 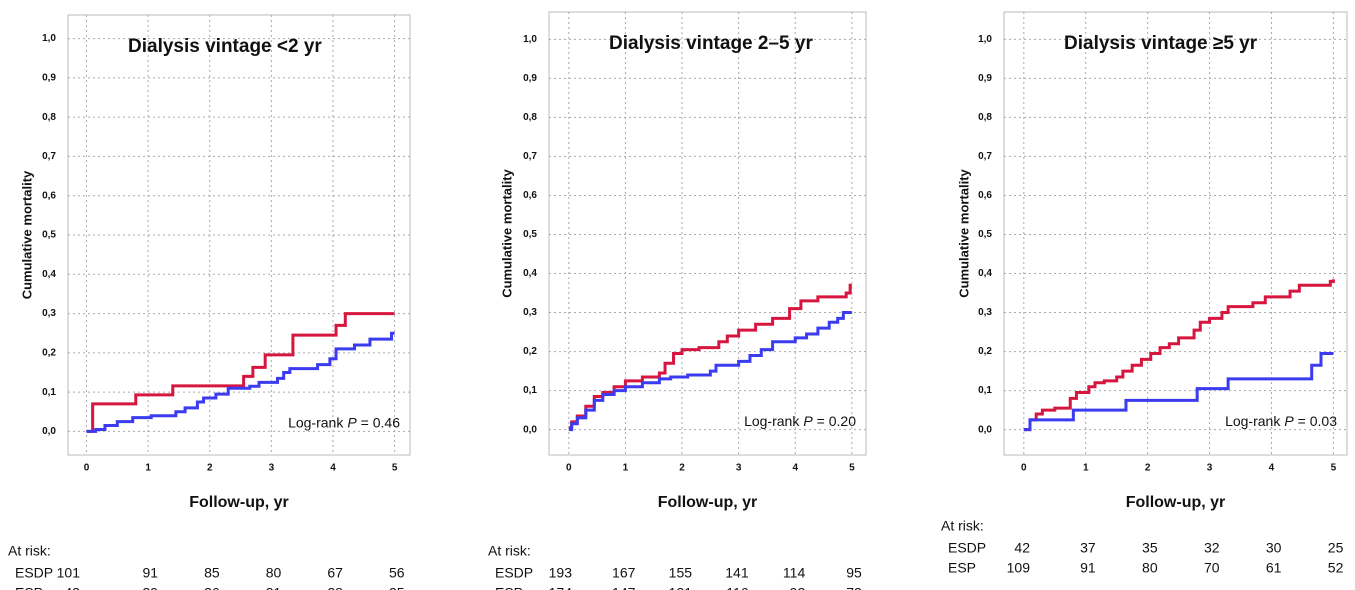 I want to click on at-risk-count: 52, so click(x=1336, y=568).